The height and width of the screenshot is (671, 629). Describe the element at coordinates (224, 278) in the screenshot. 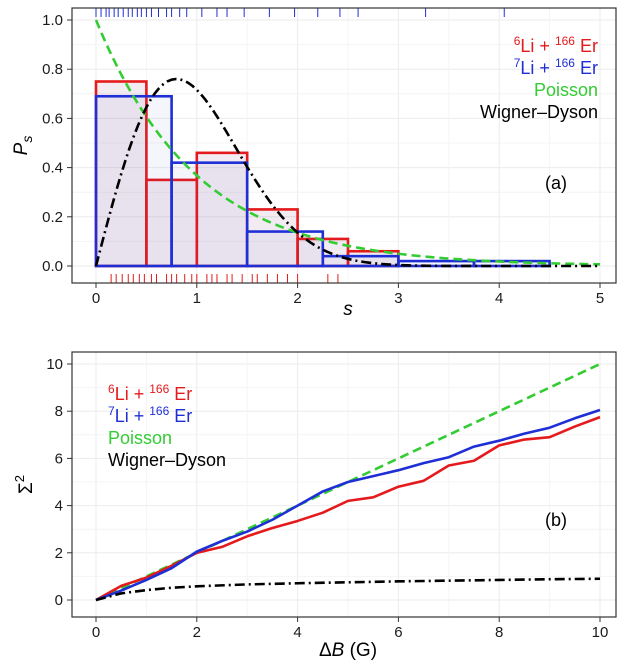

I see `rug-bottom` at that location.